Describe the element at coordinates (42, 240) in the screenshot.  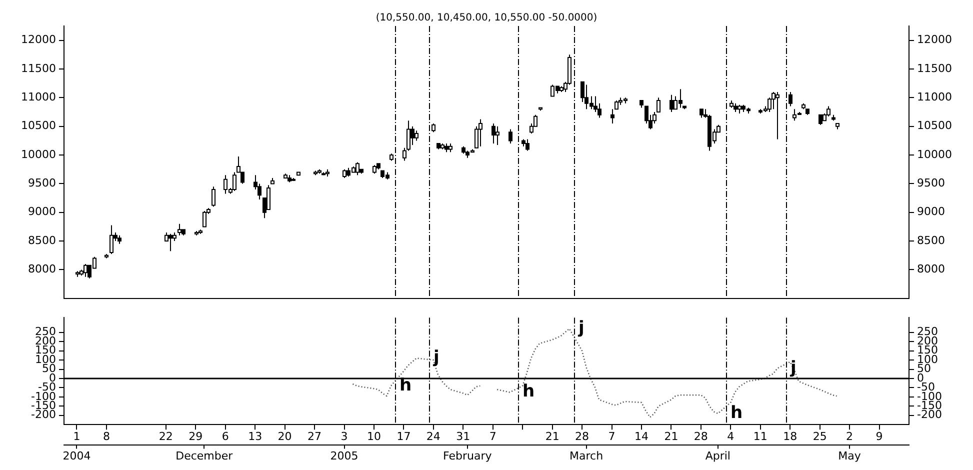
I see `y-tick-label: 8500` at that location.